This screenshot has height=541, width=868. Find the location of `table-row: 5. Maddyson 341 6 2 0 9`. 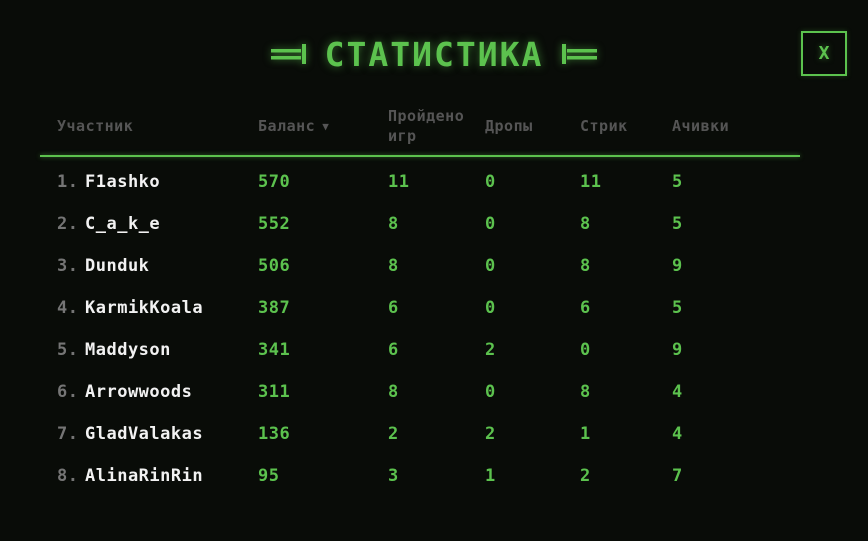

table-row: 5. Maddyson 341 6 2 0 9 is located at coordinates (420, 350).